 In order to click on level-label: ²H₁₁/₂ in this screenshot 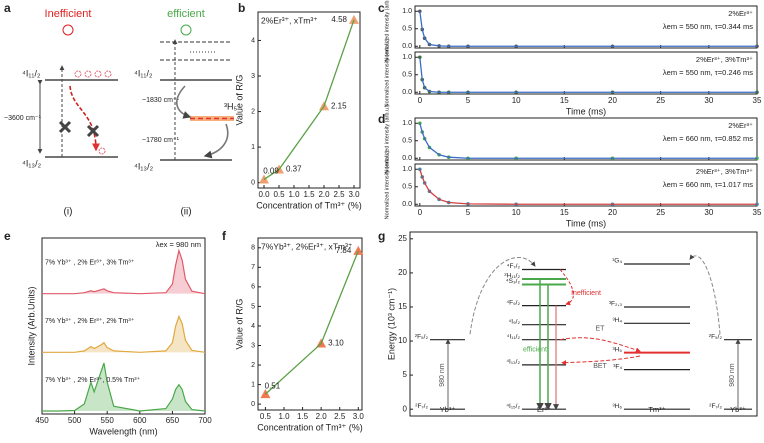, I will do `click(512, 276)`.